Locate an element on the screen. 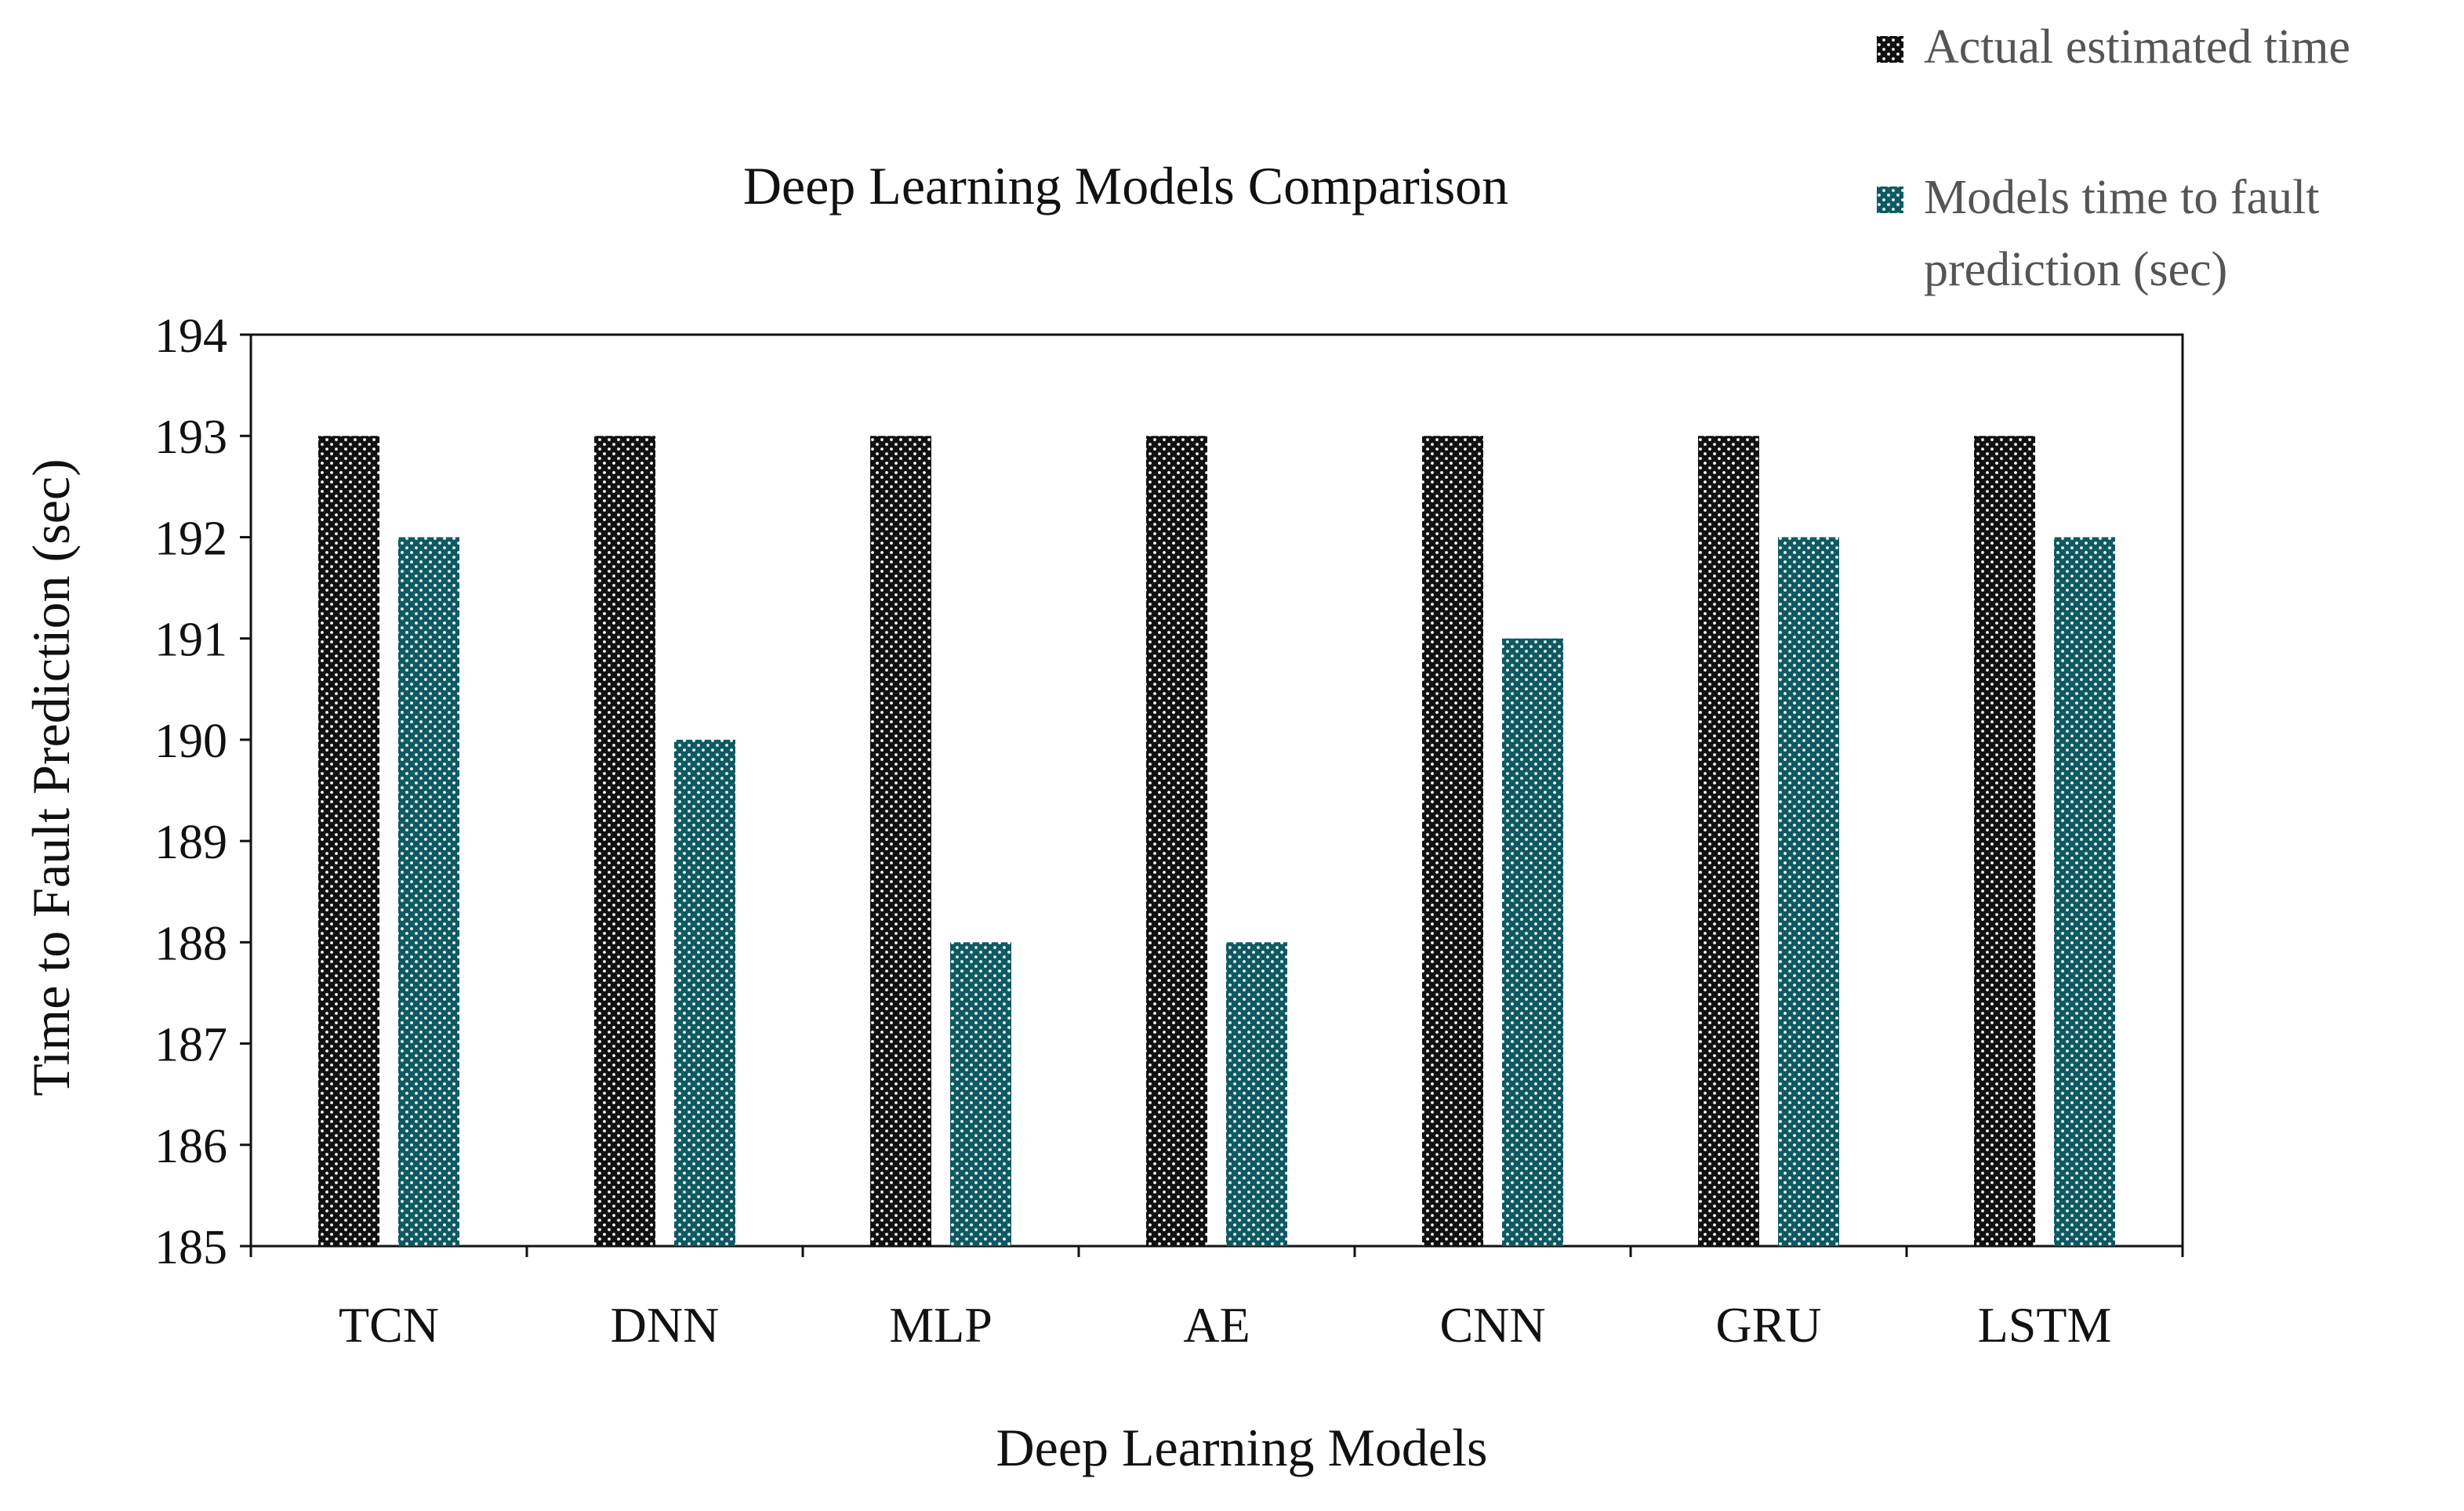 The height and width of the screenshot is (1511, 2464). x-axis: TCN DNN MLP AE CNN GRU LSTM is located at coordinates (1216, 1299).